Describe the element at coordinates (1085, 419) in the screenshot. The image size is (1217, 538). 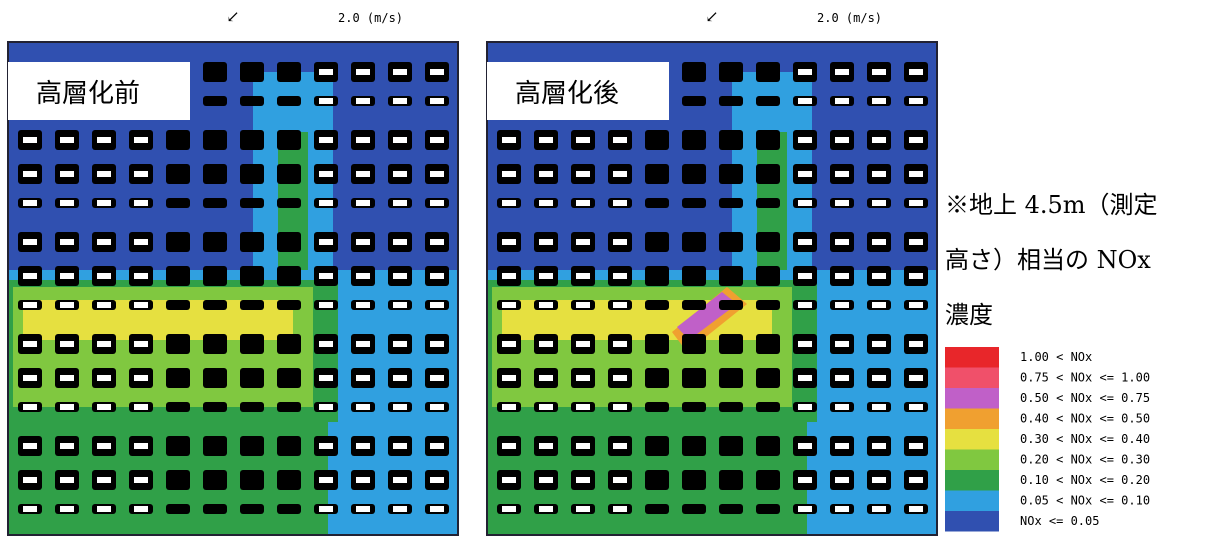
I see `legend-label: 0.40 < NOx <= 0.50` at that location.